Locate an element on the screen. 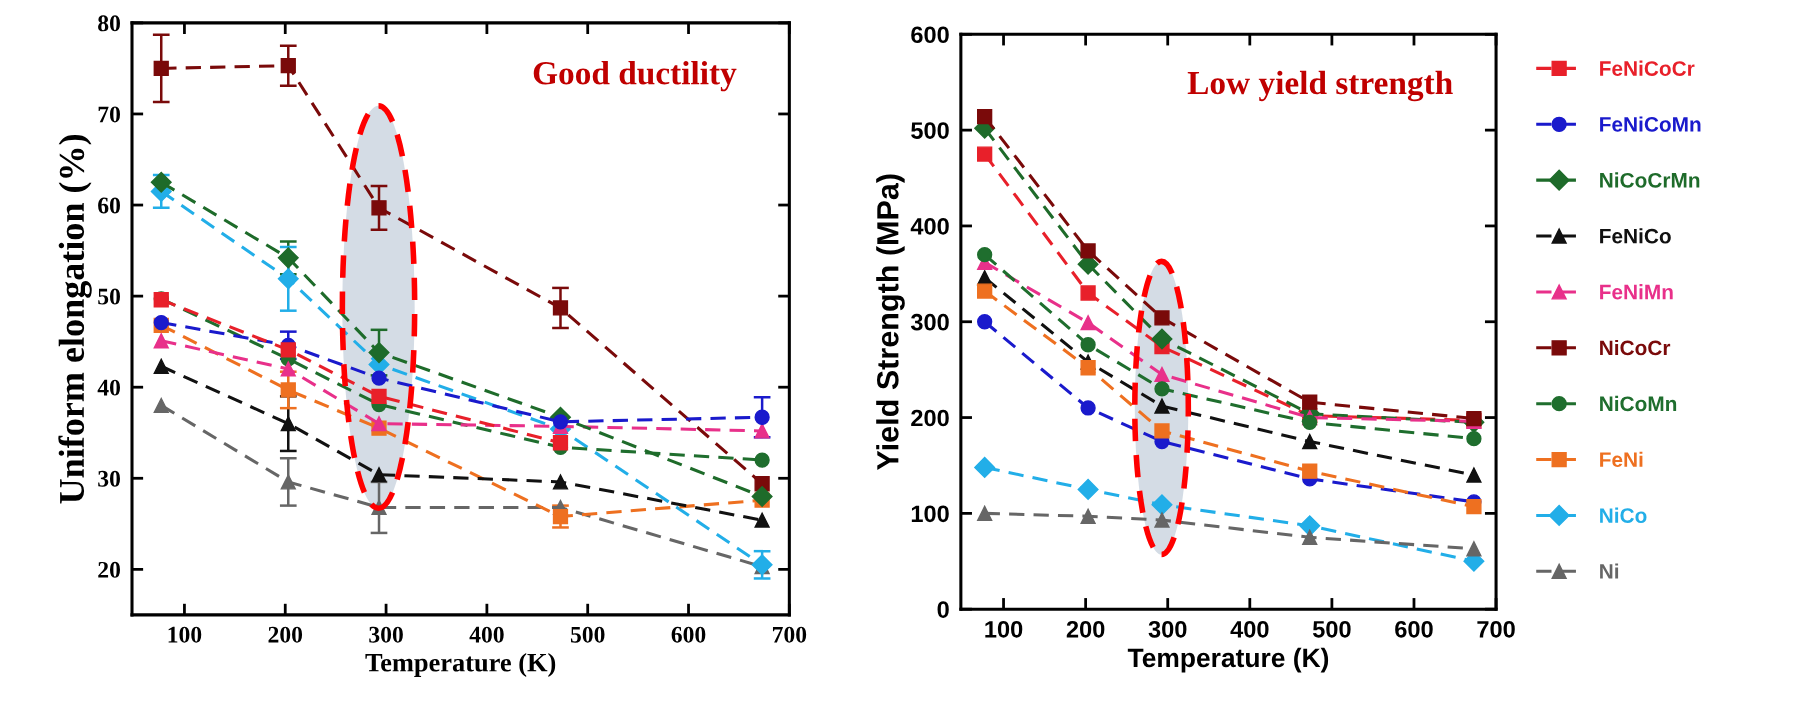  y-tick-label: 400 is located at coordinates (929, 226).